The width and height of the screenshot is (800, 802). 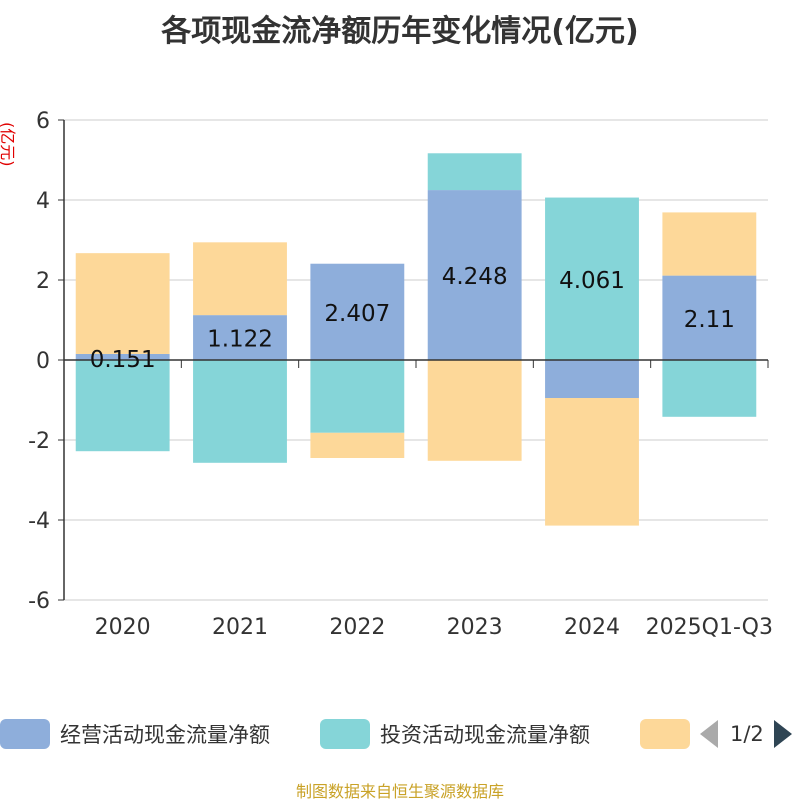 I want to click on legend: 经营活动现金流量净额 投资活动现金流量净额 1/2, so click(x=400, y=734).